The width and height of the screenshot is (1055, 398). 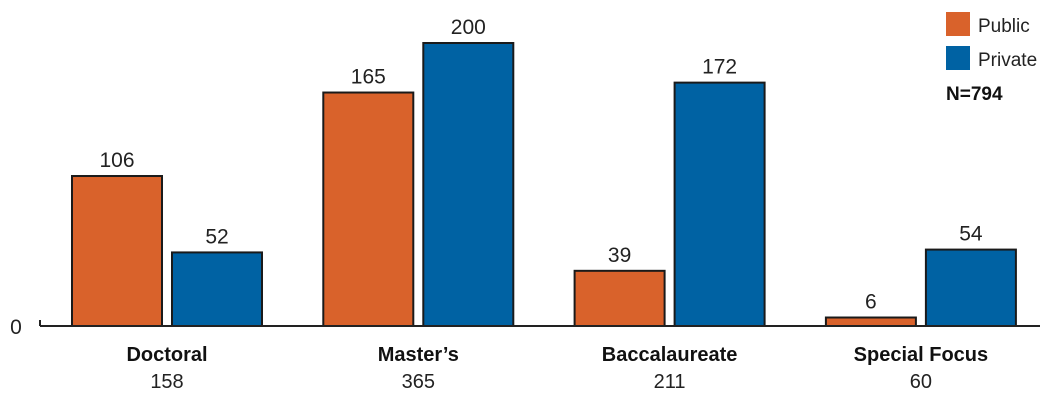 What do you see at coordinates (1007, 60) in the screenshot?
I see `legend-label-private: Private` at bounding box center [1007, 60].